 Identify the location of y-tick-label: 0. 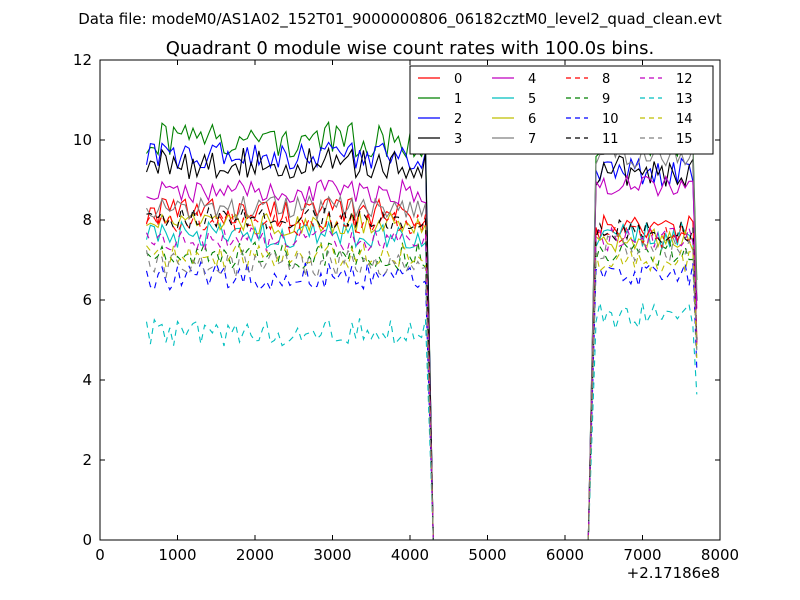
(87, 540).